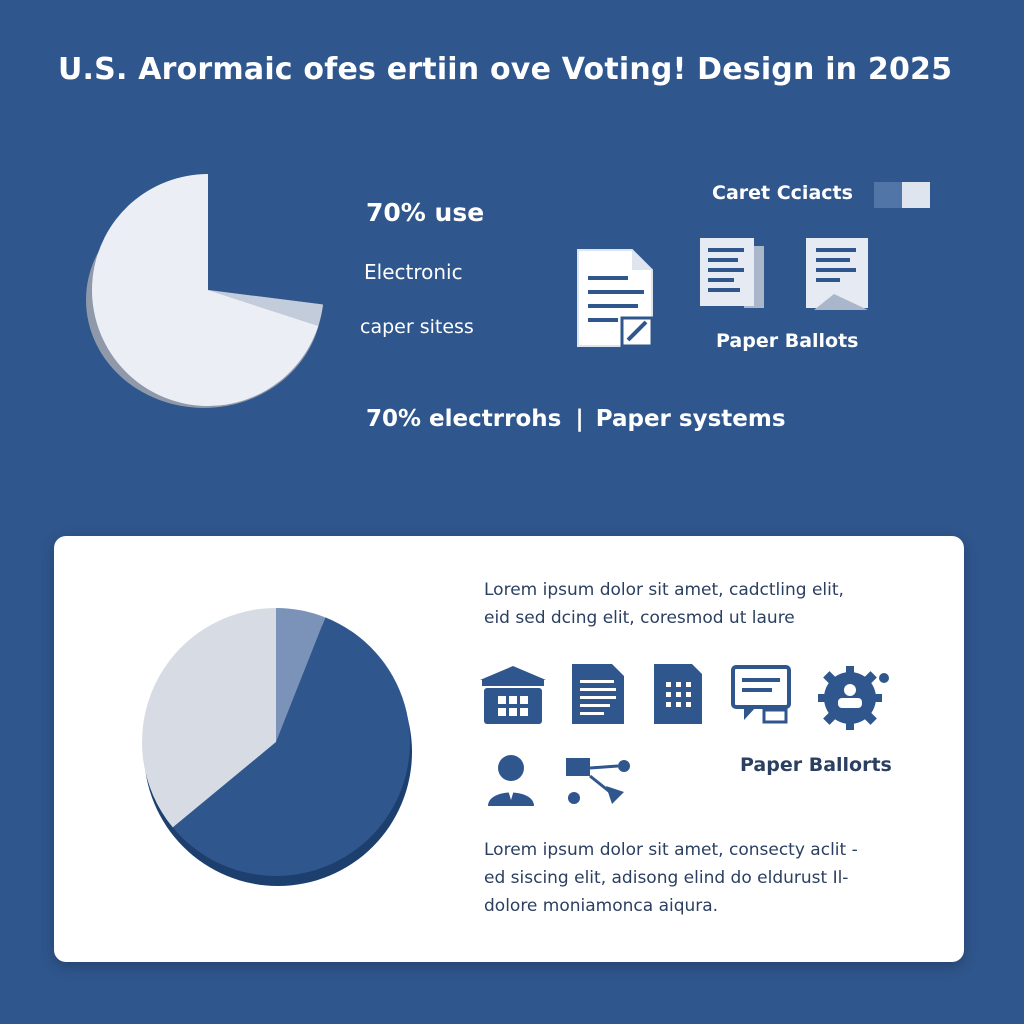 The width and height of the screenshot is (1024, 1024). What do you see at coordinates (598, 781) in the screenshot?
I see `network-icon` at bounding box center [598, 781].